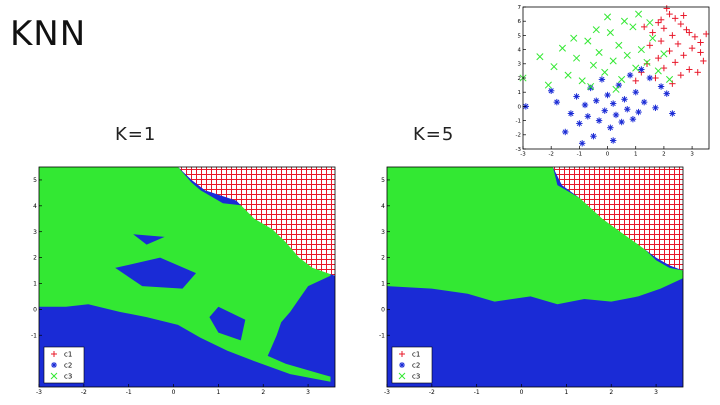 The image size is (720, 405). I want to click on k5-region-c3, so click(535, 236).